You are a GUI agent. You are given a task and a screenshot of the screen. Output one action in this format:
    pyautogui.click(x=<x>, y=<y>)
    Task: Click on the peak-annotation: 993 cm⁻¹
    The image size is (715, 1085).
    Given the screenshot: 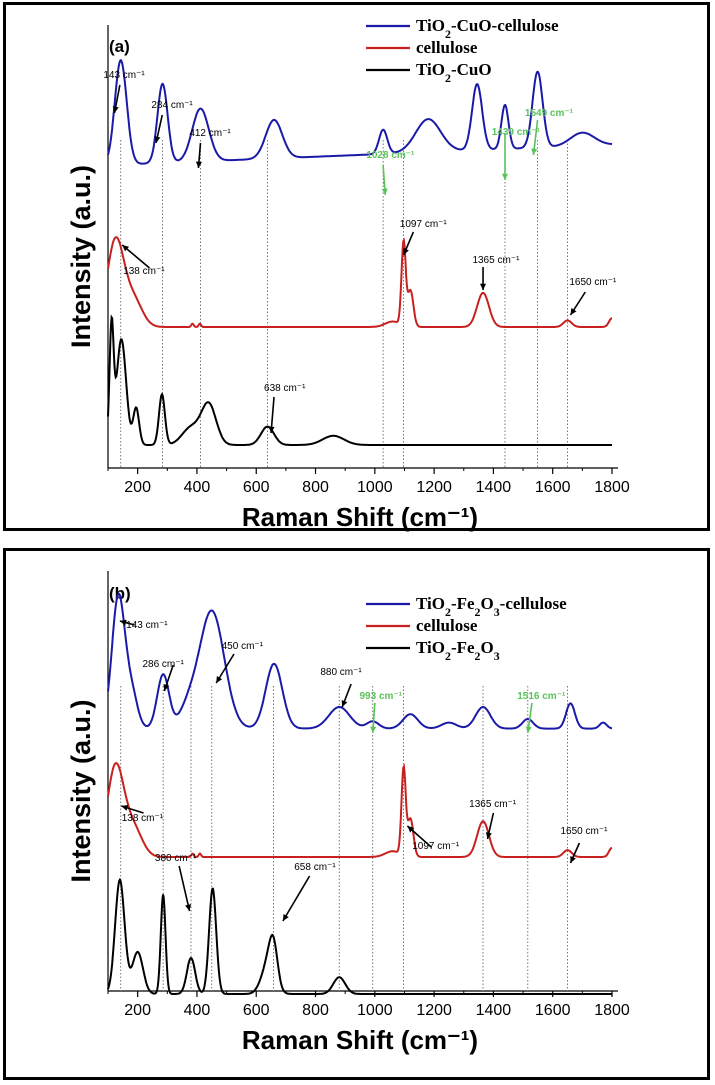 What is the action you would take?
    pyautogui.click(x=380, y=696)
    